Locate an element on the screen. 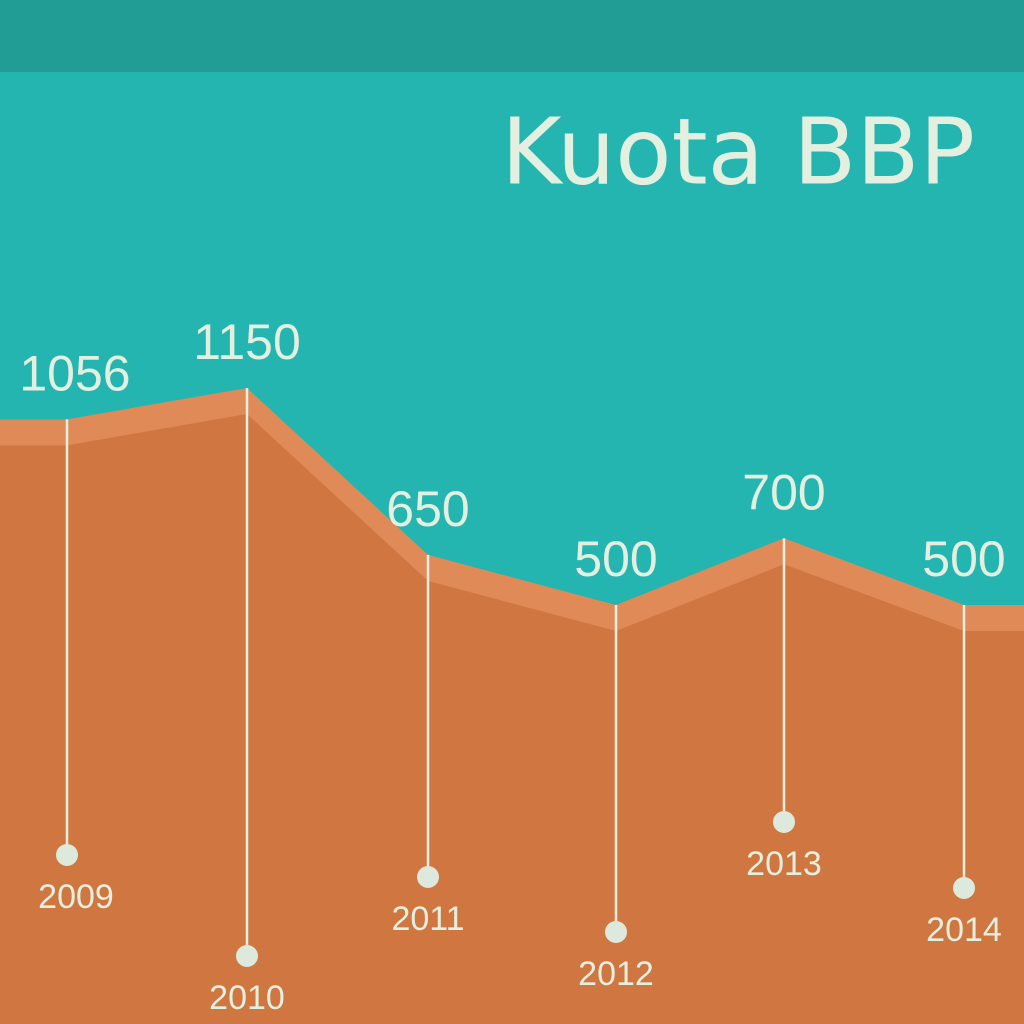 Image resolution: width=1024 pixels, height=1024 pixels. value-label: 700 is located at coordinates (783, 492).